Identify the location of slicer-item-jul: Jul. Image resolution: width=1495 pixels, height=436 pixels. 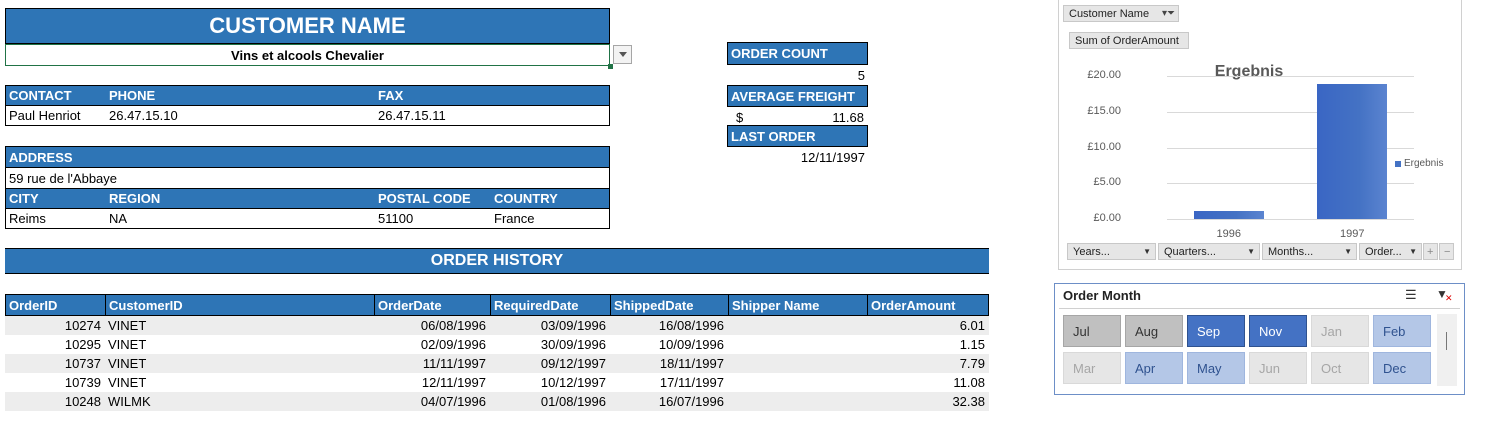
(1092, 331).